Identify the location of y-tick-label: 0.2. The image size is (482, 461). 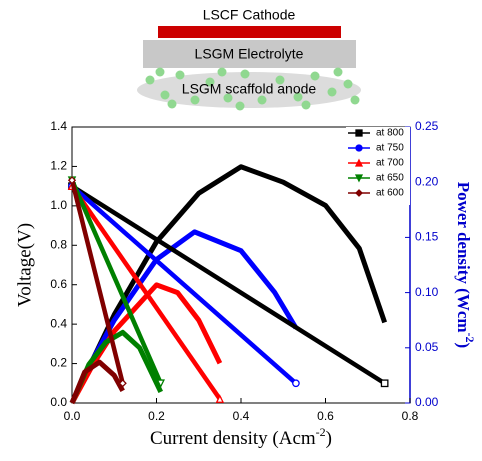
(58, 363).